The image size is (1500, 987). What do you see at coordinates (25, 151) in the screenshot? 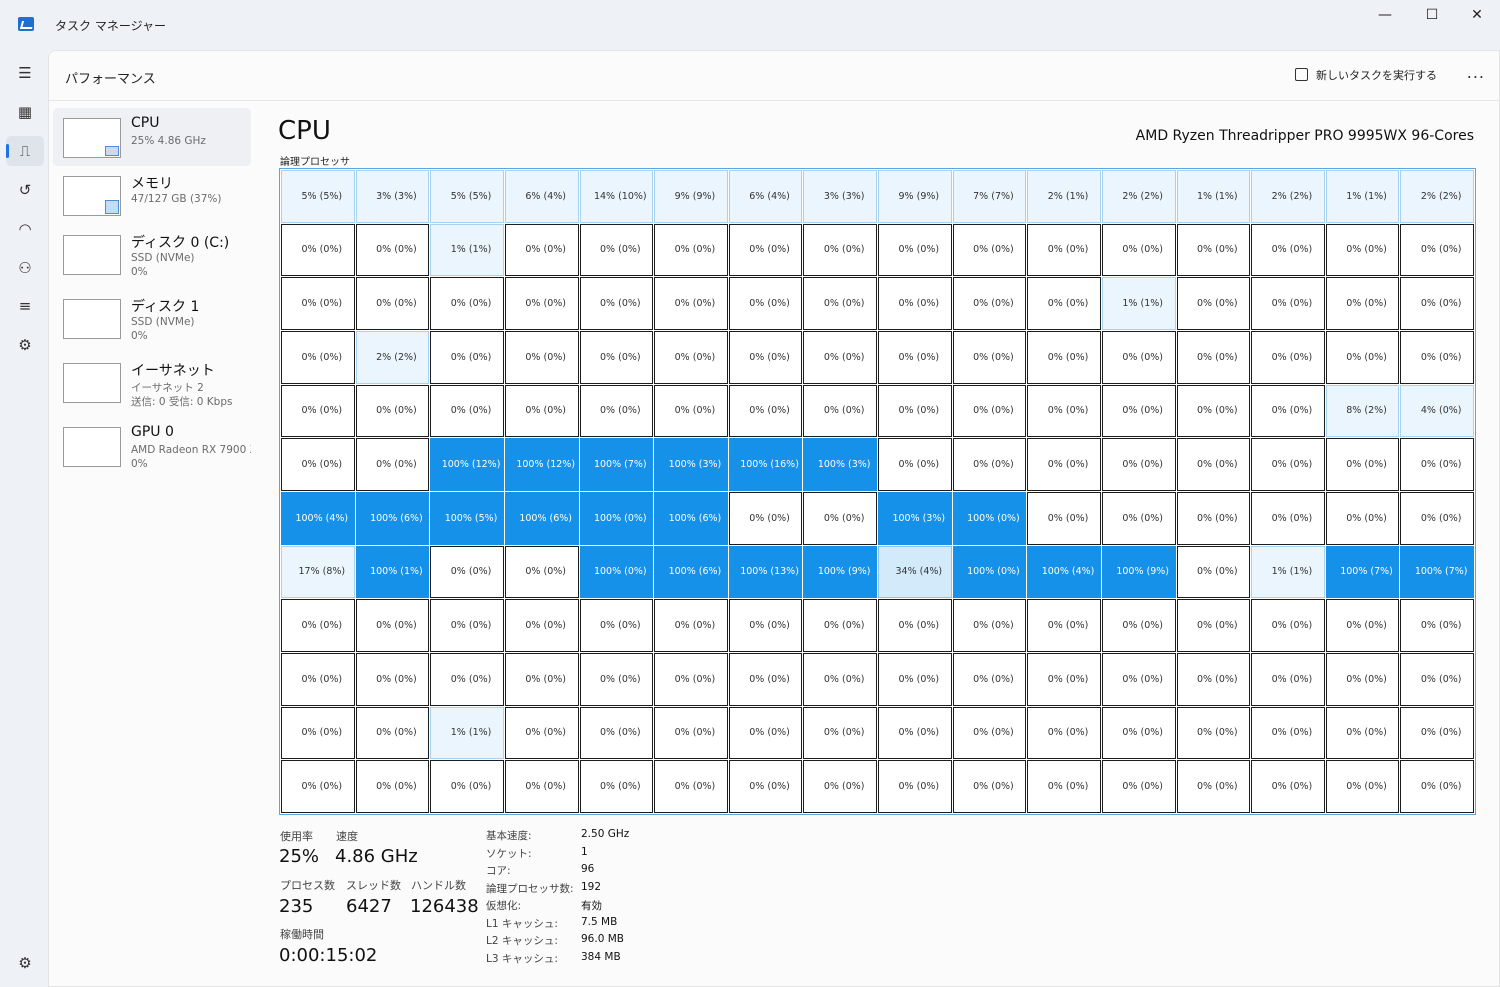
I see `performance-icon: ⎍` at bounding box center [25, 151].